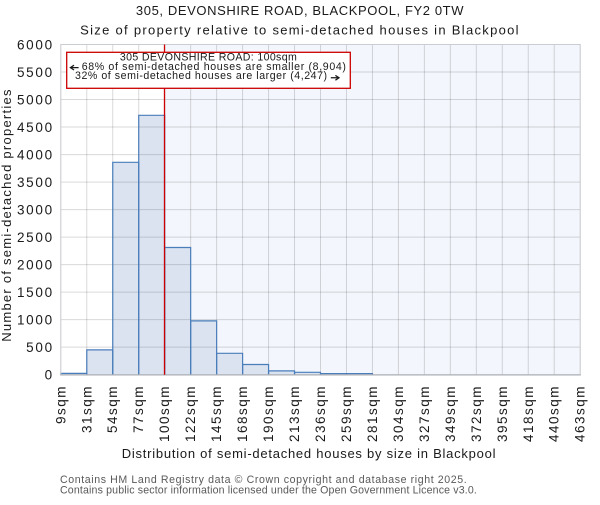 This screenshot has height=505, width=600. I want to click on svg-text: 3500, so click(35, 182).